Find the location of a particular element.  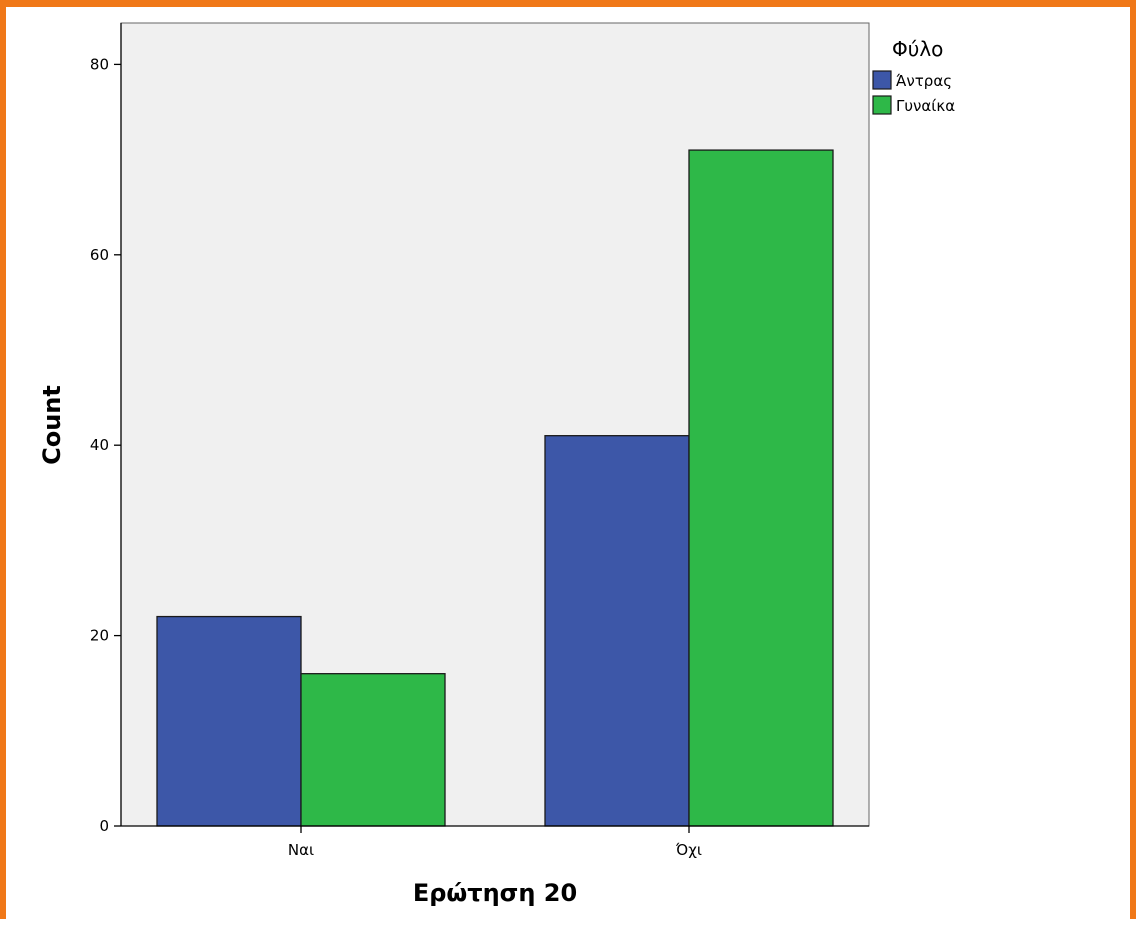

y-axis-title: Count is located at coordinates (52, 425).